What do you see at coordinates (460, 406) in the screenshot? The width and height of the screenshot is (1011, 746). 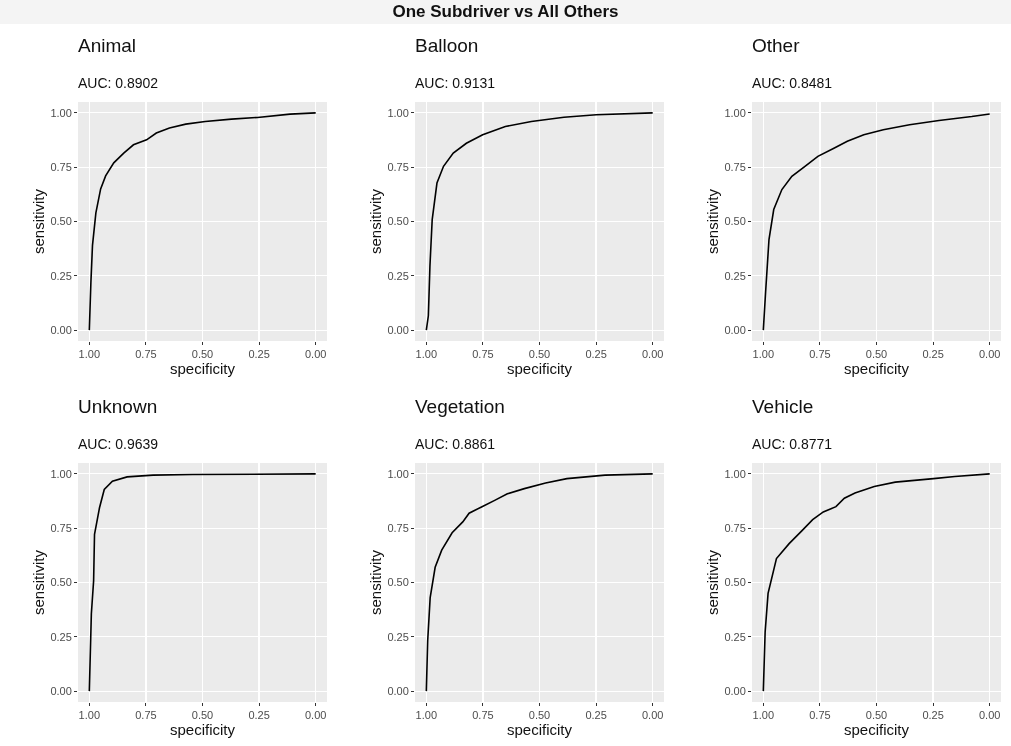 I see `chart-title: Vegetation` at bounding box center [460, 406].